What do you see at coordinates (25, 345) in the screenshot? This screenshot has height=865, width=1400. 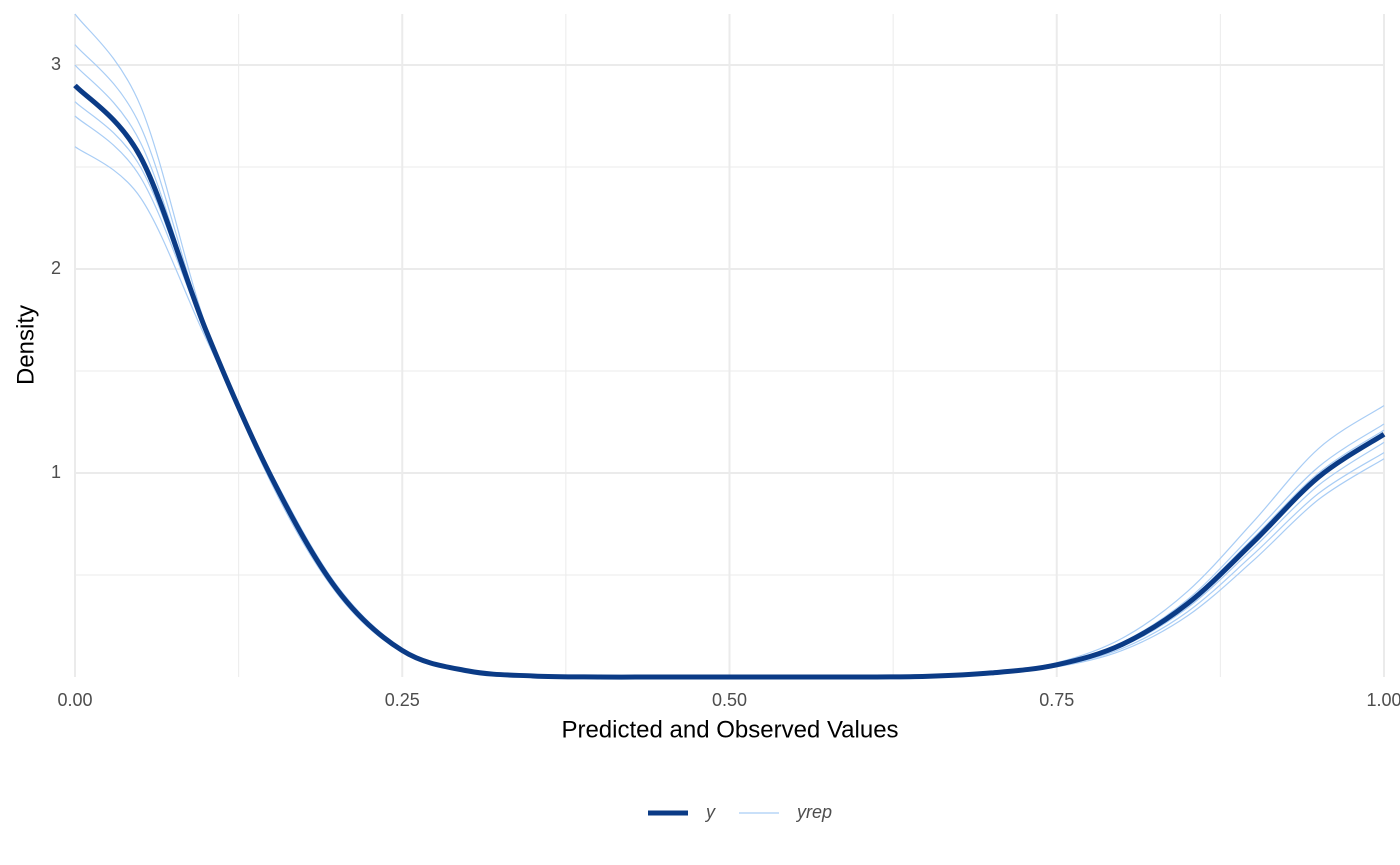 I see `y-axis-title: Density` at bounding box center [25, 345].